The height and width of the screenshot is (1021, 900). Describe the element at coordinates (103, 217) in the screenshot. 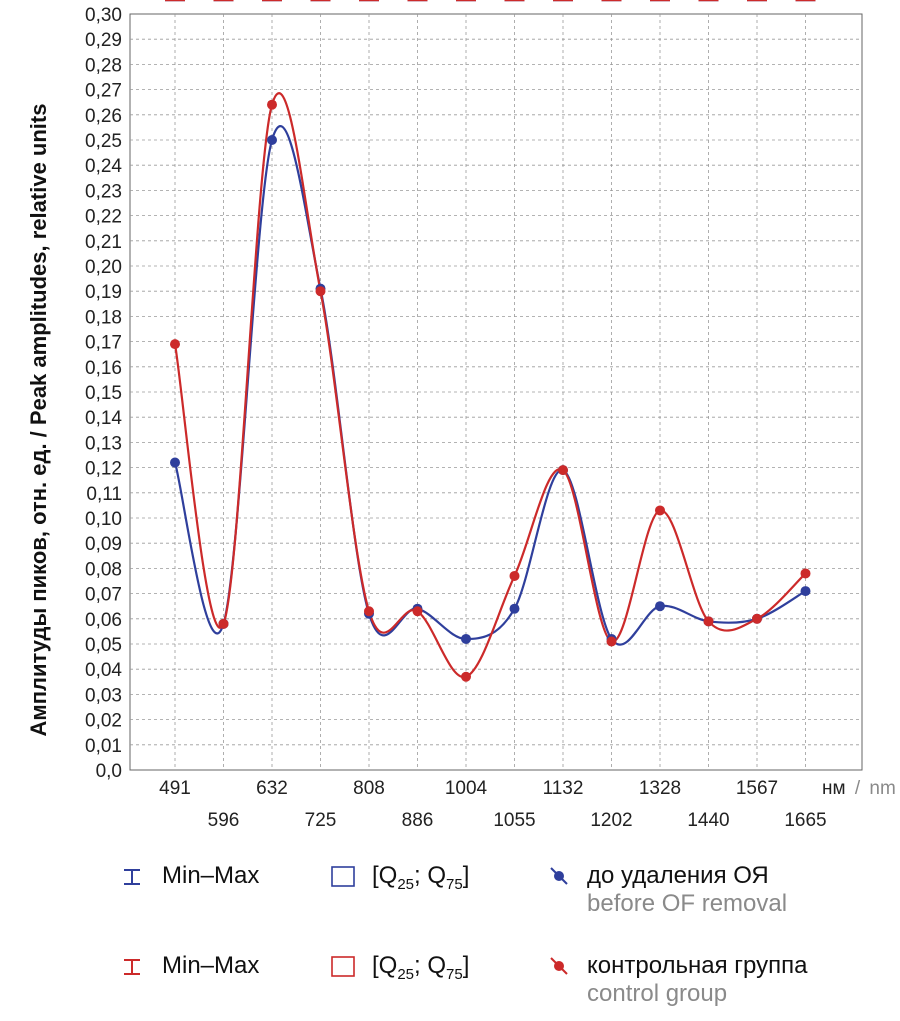

I see `y-tick-label: 0,22` at that location.